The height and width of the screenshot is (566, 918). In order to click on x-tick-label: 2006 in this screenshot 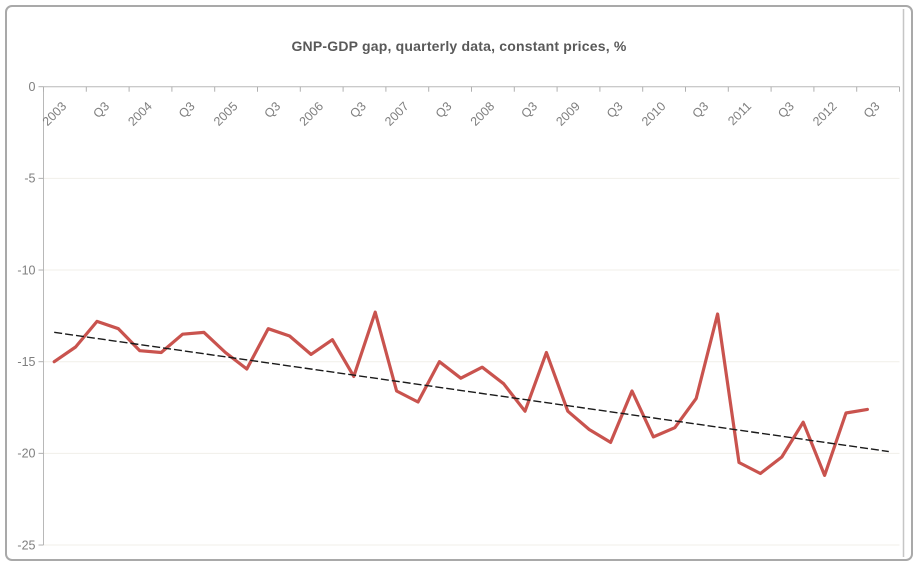, I will do `click(312, 114)`.